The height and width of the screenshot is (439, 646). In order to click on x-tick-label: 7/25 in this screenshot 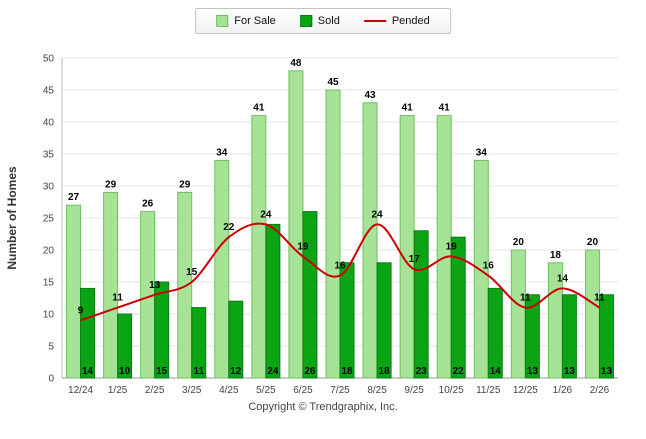, I will do `click(340, 390)`.